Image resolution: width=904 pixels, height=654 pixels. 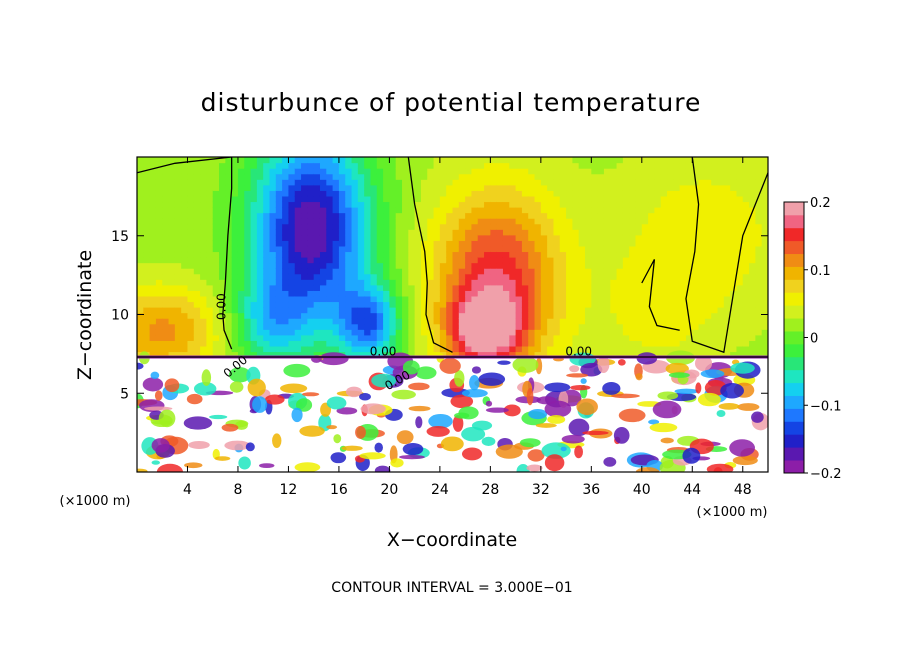 What do you see at coordinates (667, 440) in the screenshot?
I see `turbulent-patch` at bounding box center [667, 440].